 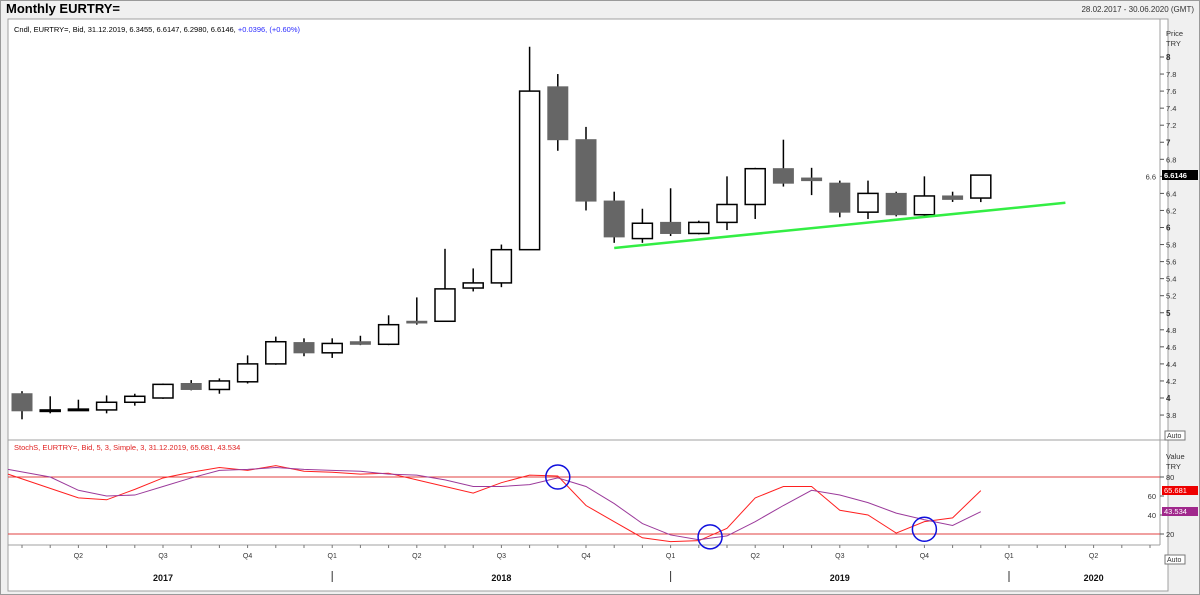 What do you see at coordinates (1171, 364) in the screenshot?
I see `price-tick-label: 4.4` at bounding box center [1171, 364].